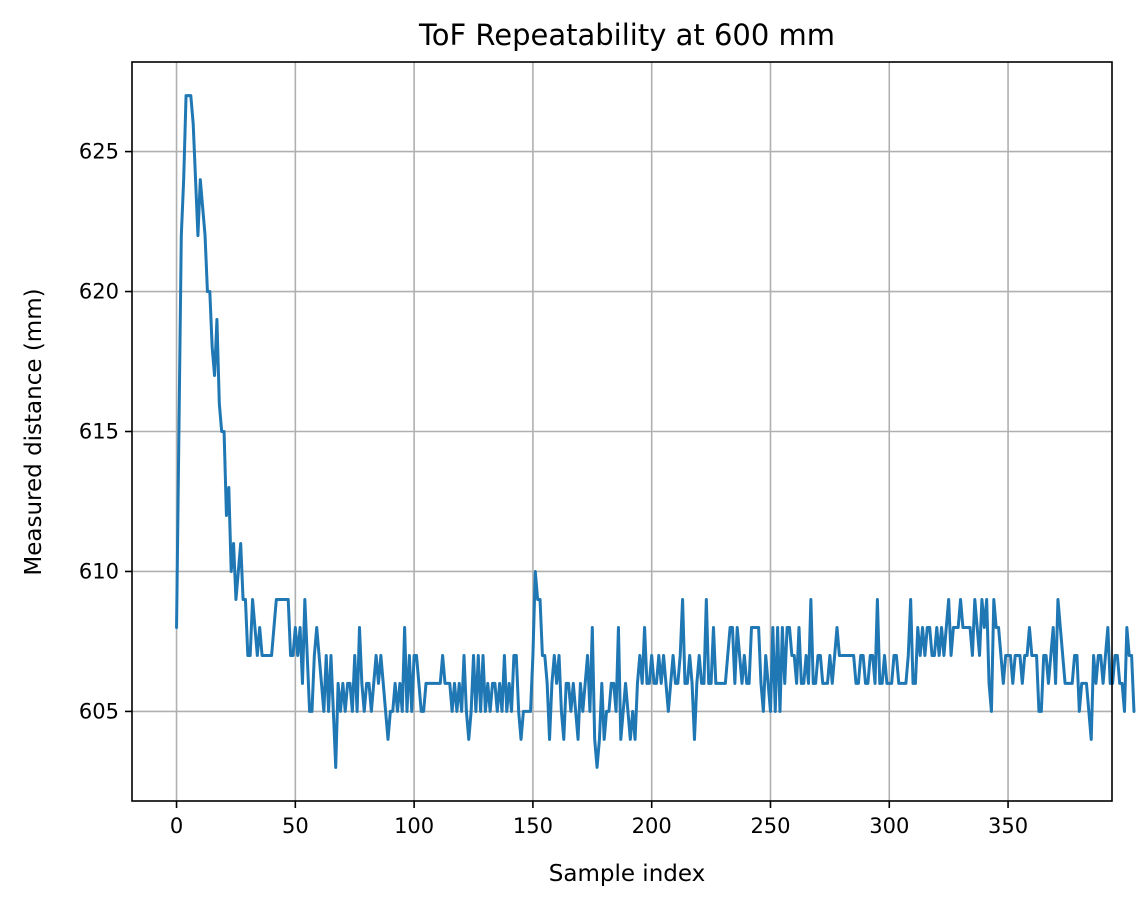  What do you see at coordinates (34, 431) in the screenshot?
I see `y-axis-label: Measured distance (mm)` at bounding box center [34, 431].